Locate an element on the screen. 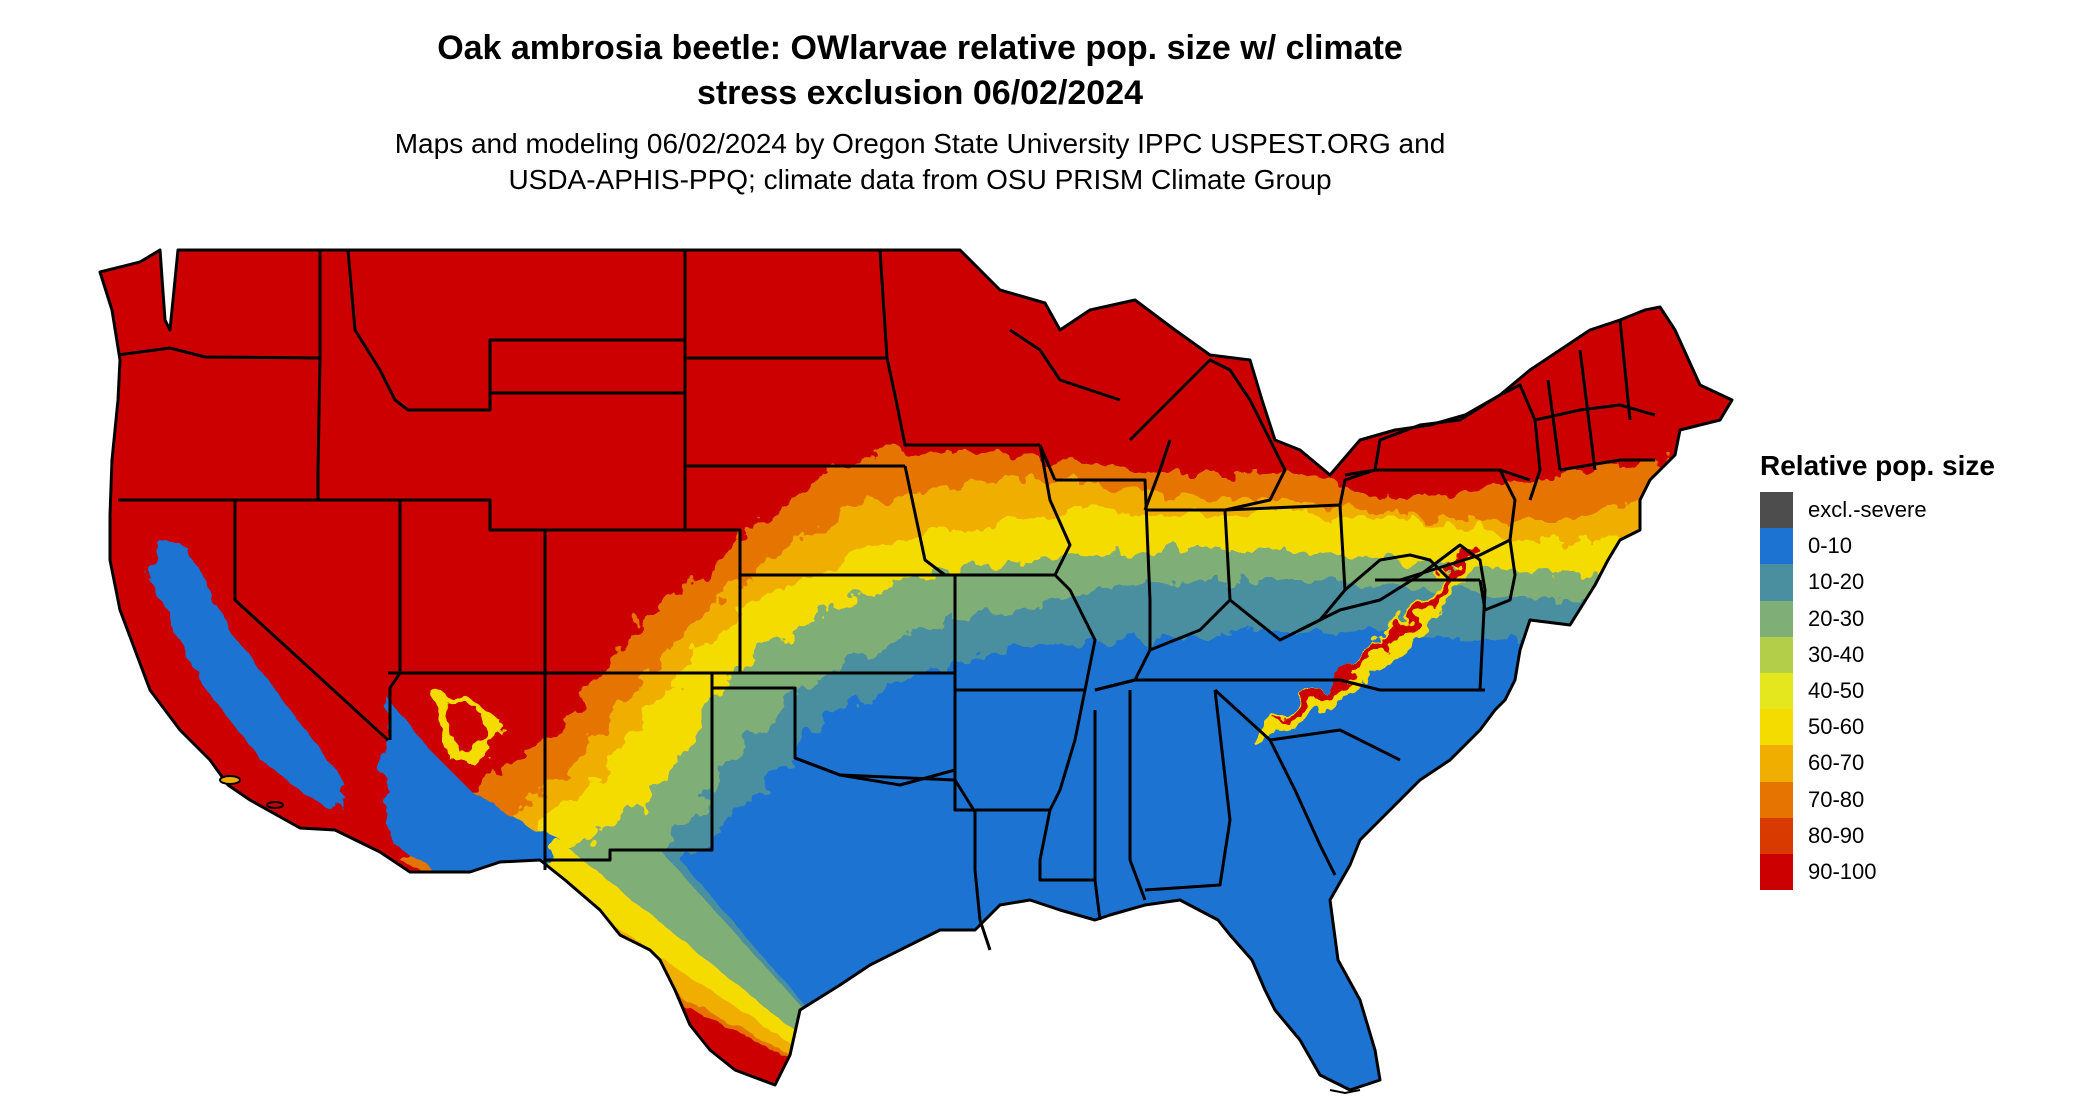 The image size is (2100, 1116). legend-item: 80-90 is located at coordinates (1877, 835).